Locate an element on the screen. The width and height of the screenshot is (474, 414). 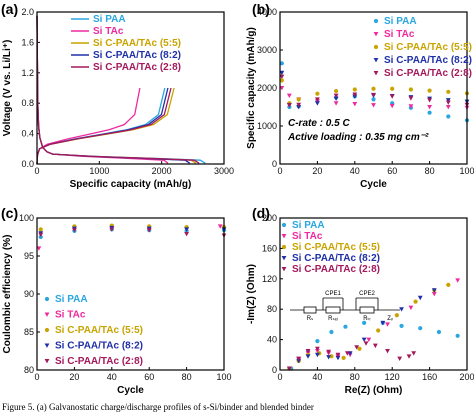
y-tick-label: 95 is located at coordinates (29, 256).